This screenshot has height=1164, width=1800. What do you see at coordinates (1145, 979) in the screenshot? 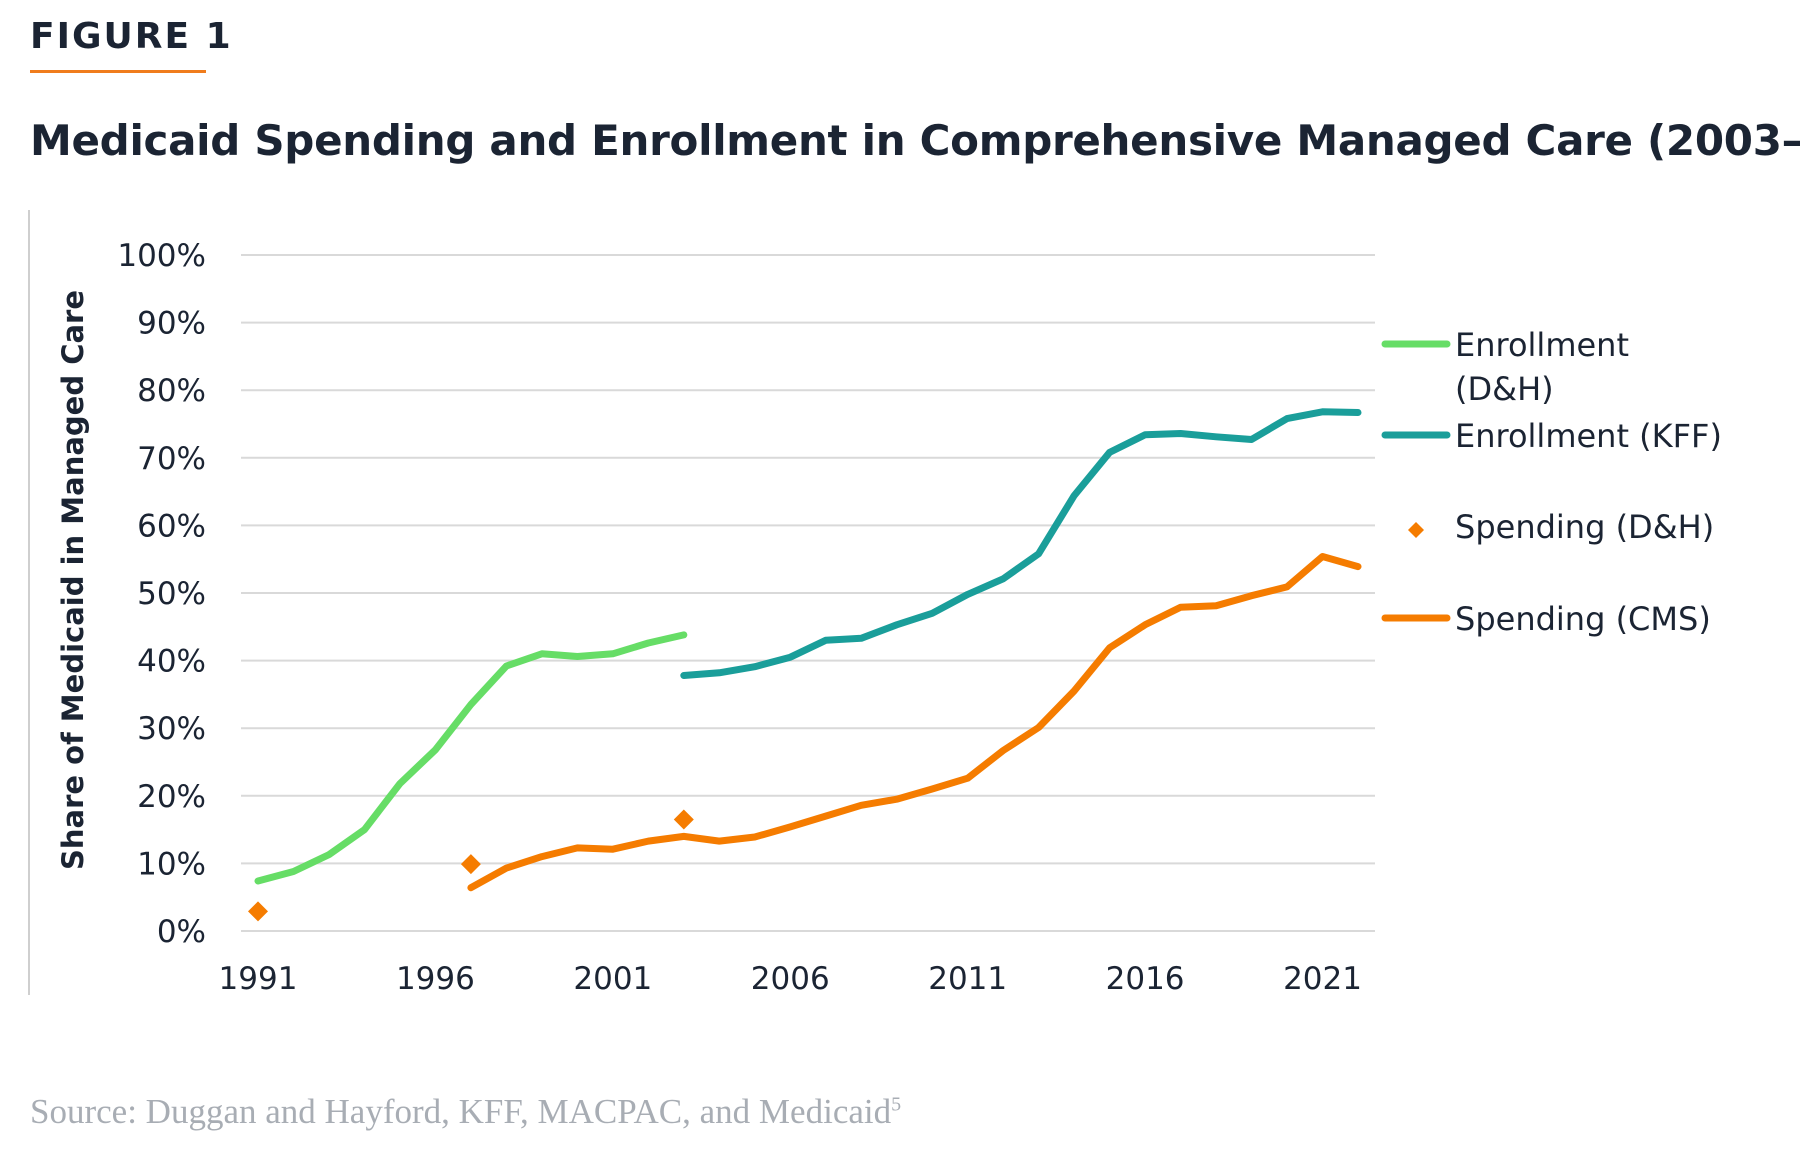
I see `x-tick-label: 2016` at bounding box center [1145, 979].